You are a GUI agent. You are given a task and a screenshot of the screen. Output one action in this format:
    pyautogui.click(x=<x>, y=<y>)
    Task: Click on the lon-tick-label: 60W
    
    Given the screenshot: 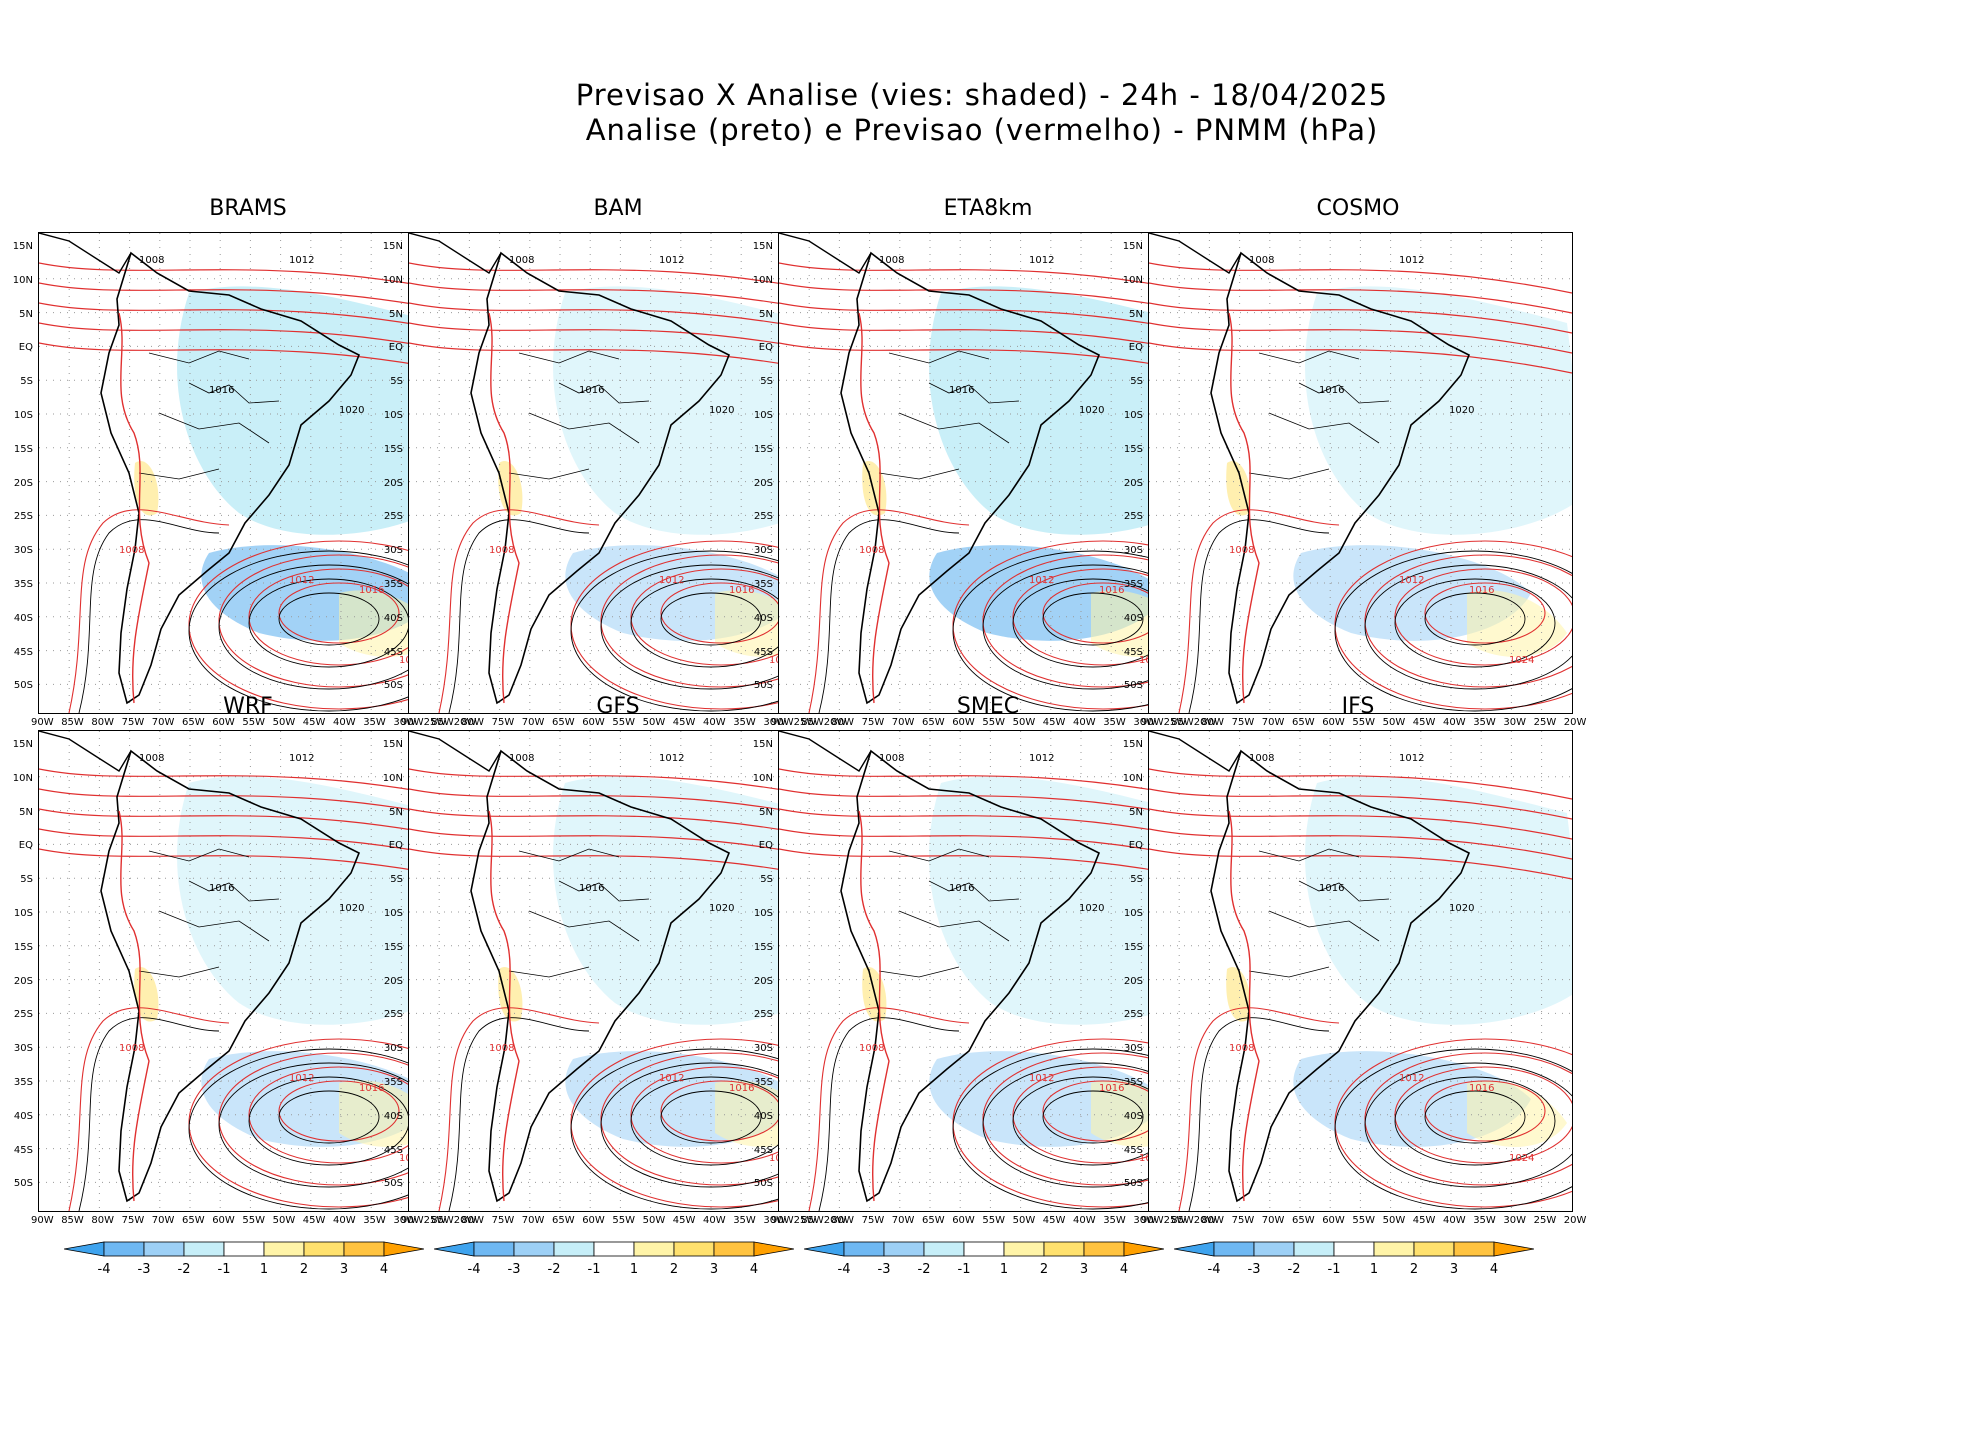 What is the action you would take?
    pyautogui.click(x=593, y=722)
    